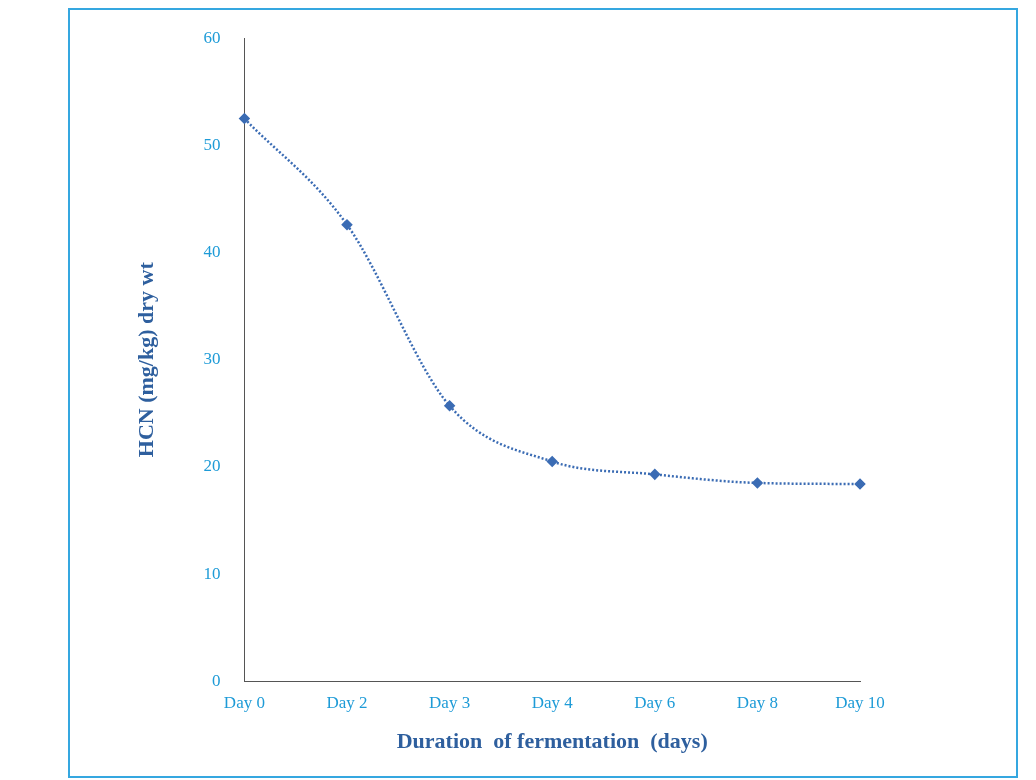 The width and height of the screenshot is (1036, 780). What do you see at coordinates (212, 37) in the screenshot?
I see `y-tick-label: 60` at bounding box center [212, 37].